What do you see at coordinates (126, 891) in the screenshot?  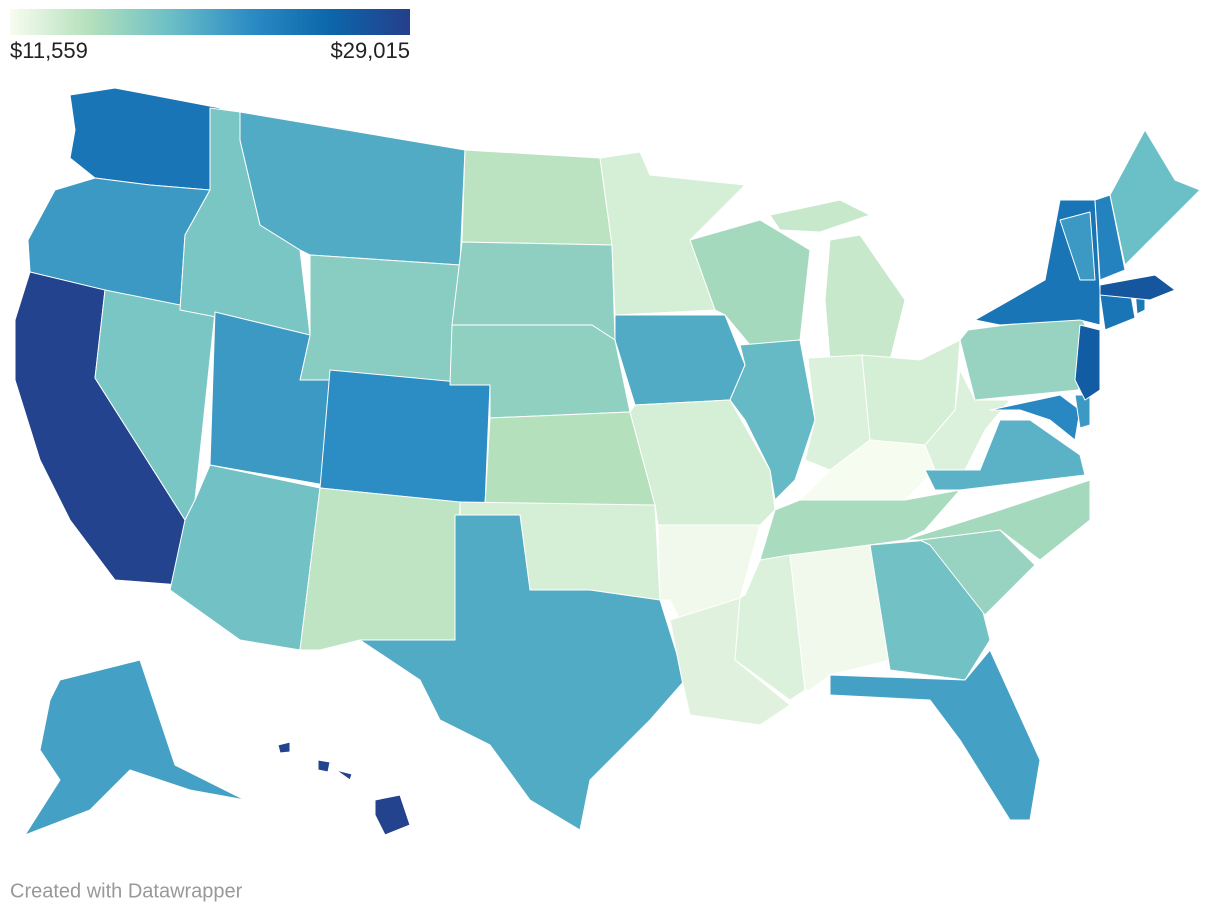 I see `credit: Created with Datawrapper` at bounding box center [126, 891].